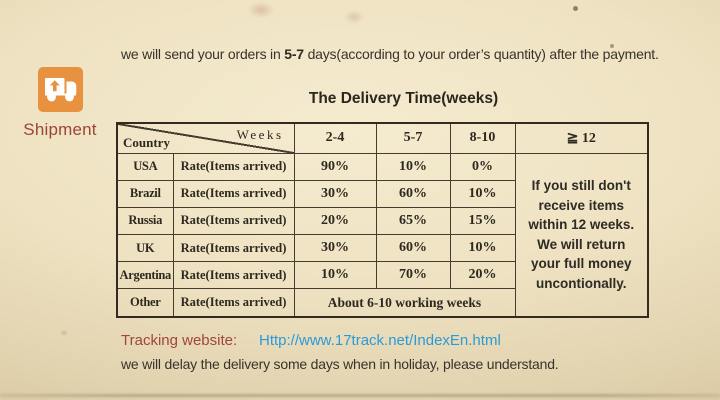 This screenshot has height=400, width=720. What do you see at coordinates (413, 275) in the screenshot?
I see `rate-value-cell: 70%` at bounding box center [413, 275].